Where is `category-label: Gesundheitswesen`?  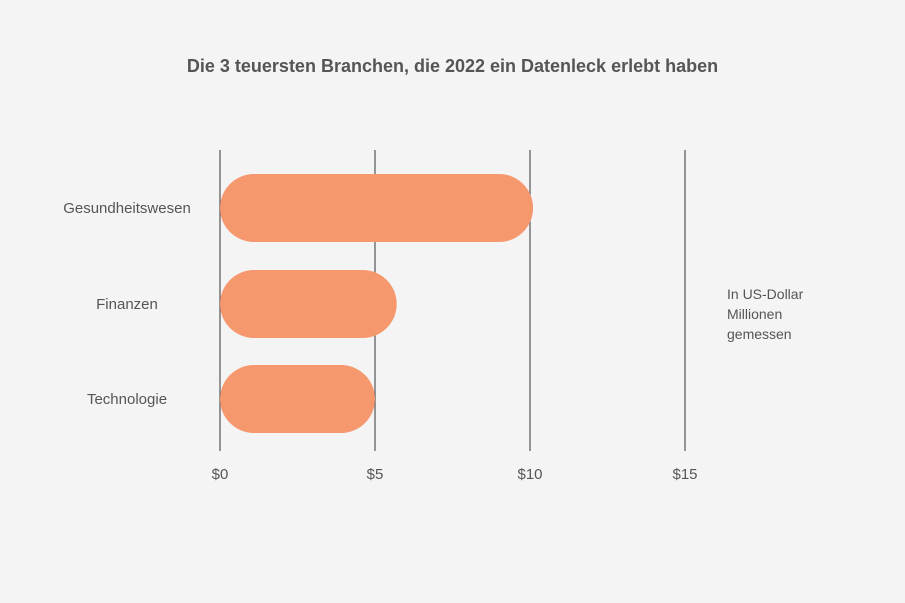
category-label: Gesundheitswesen is located at coordinates (127, 208).